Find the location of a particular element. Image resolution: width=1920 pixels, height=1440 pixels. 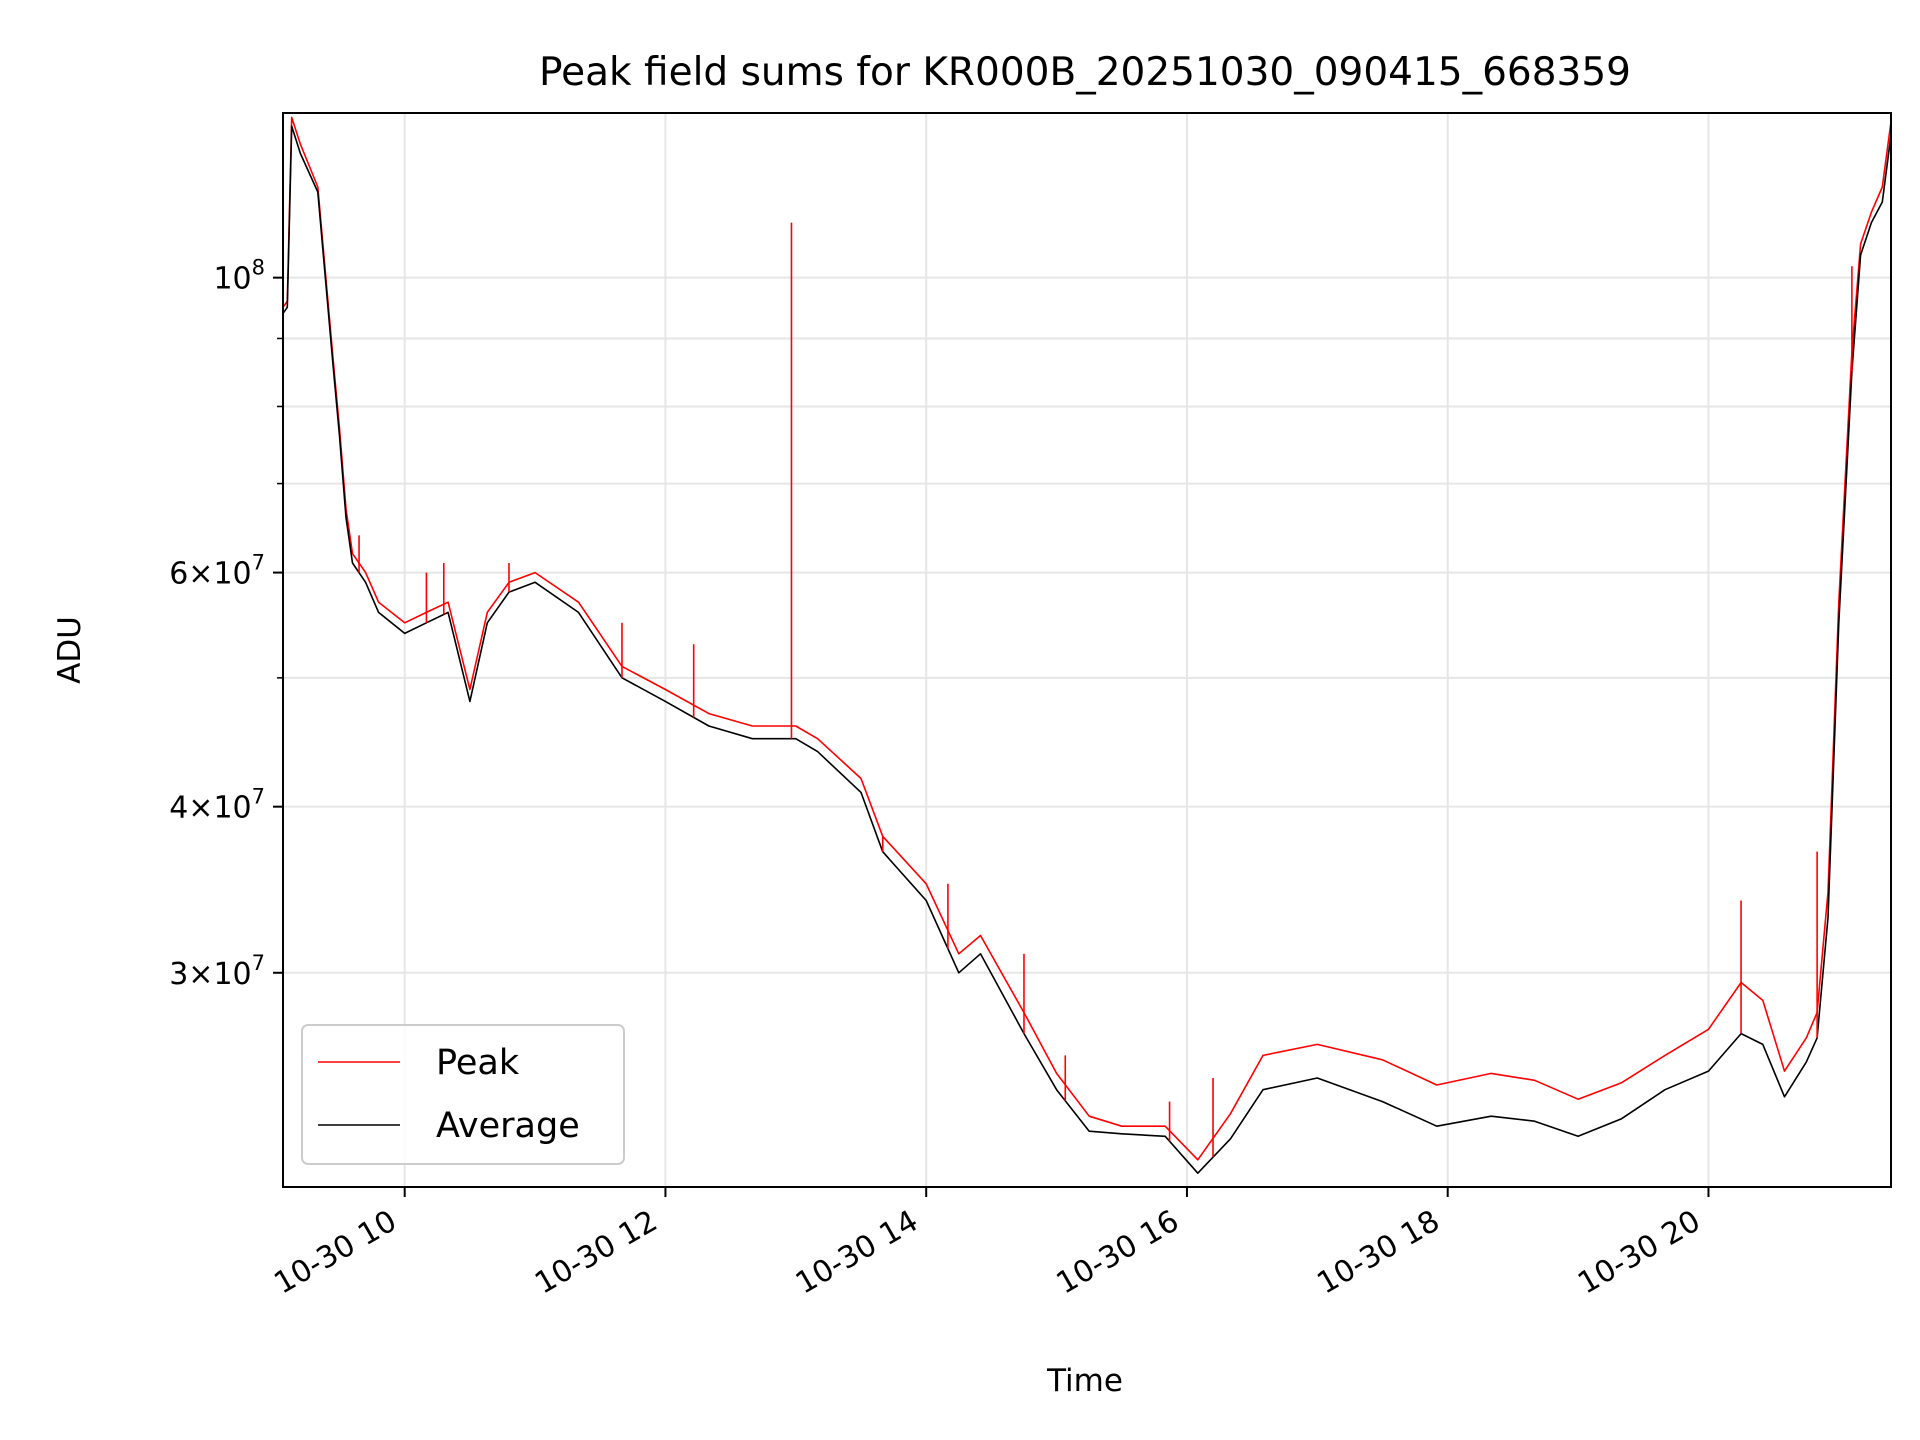

x-tick-label: 10-30 16 is located at coordinates (1118, 1253).